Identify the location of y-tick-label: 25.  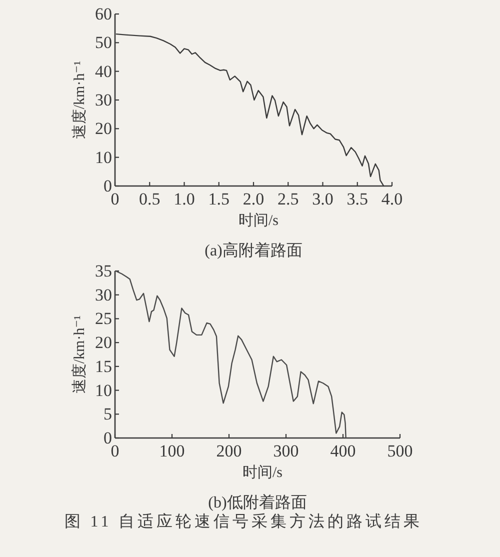
(103, 318).